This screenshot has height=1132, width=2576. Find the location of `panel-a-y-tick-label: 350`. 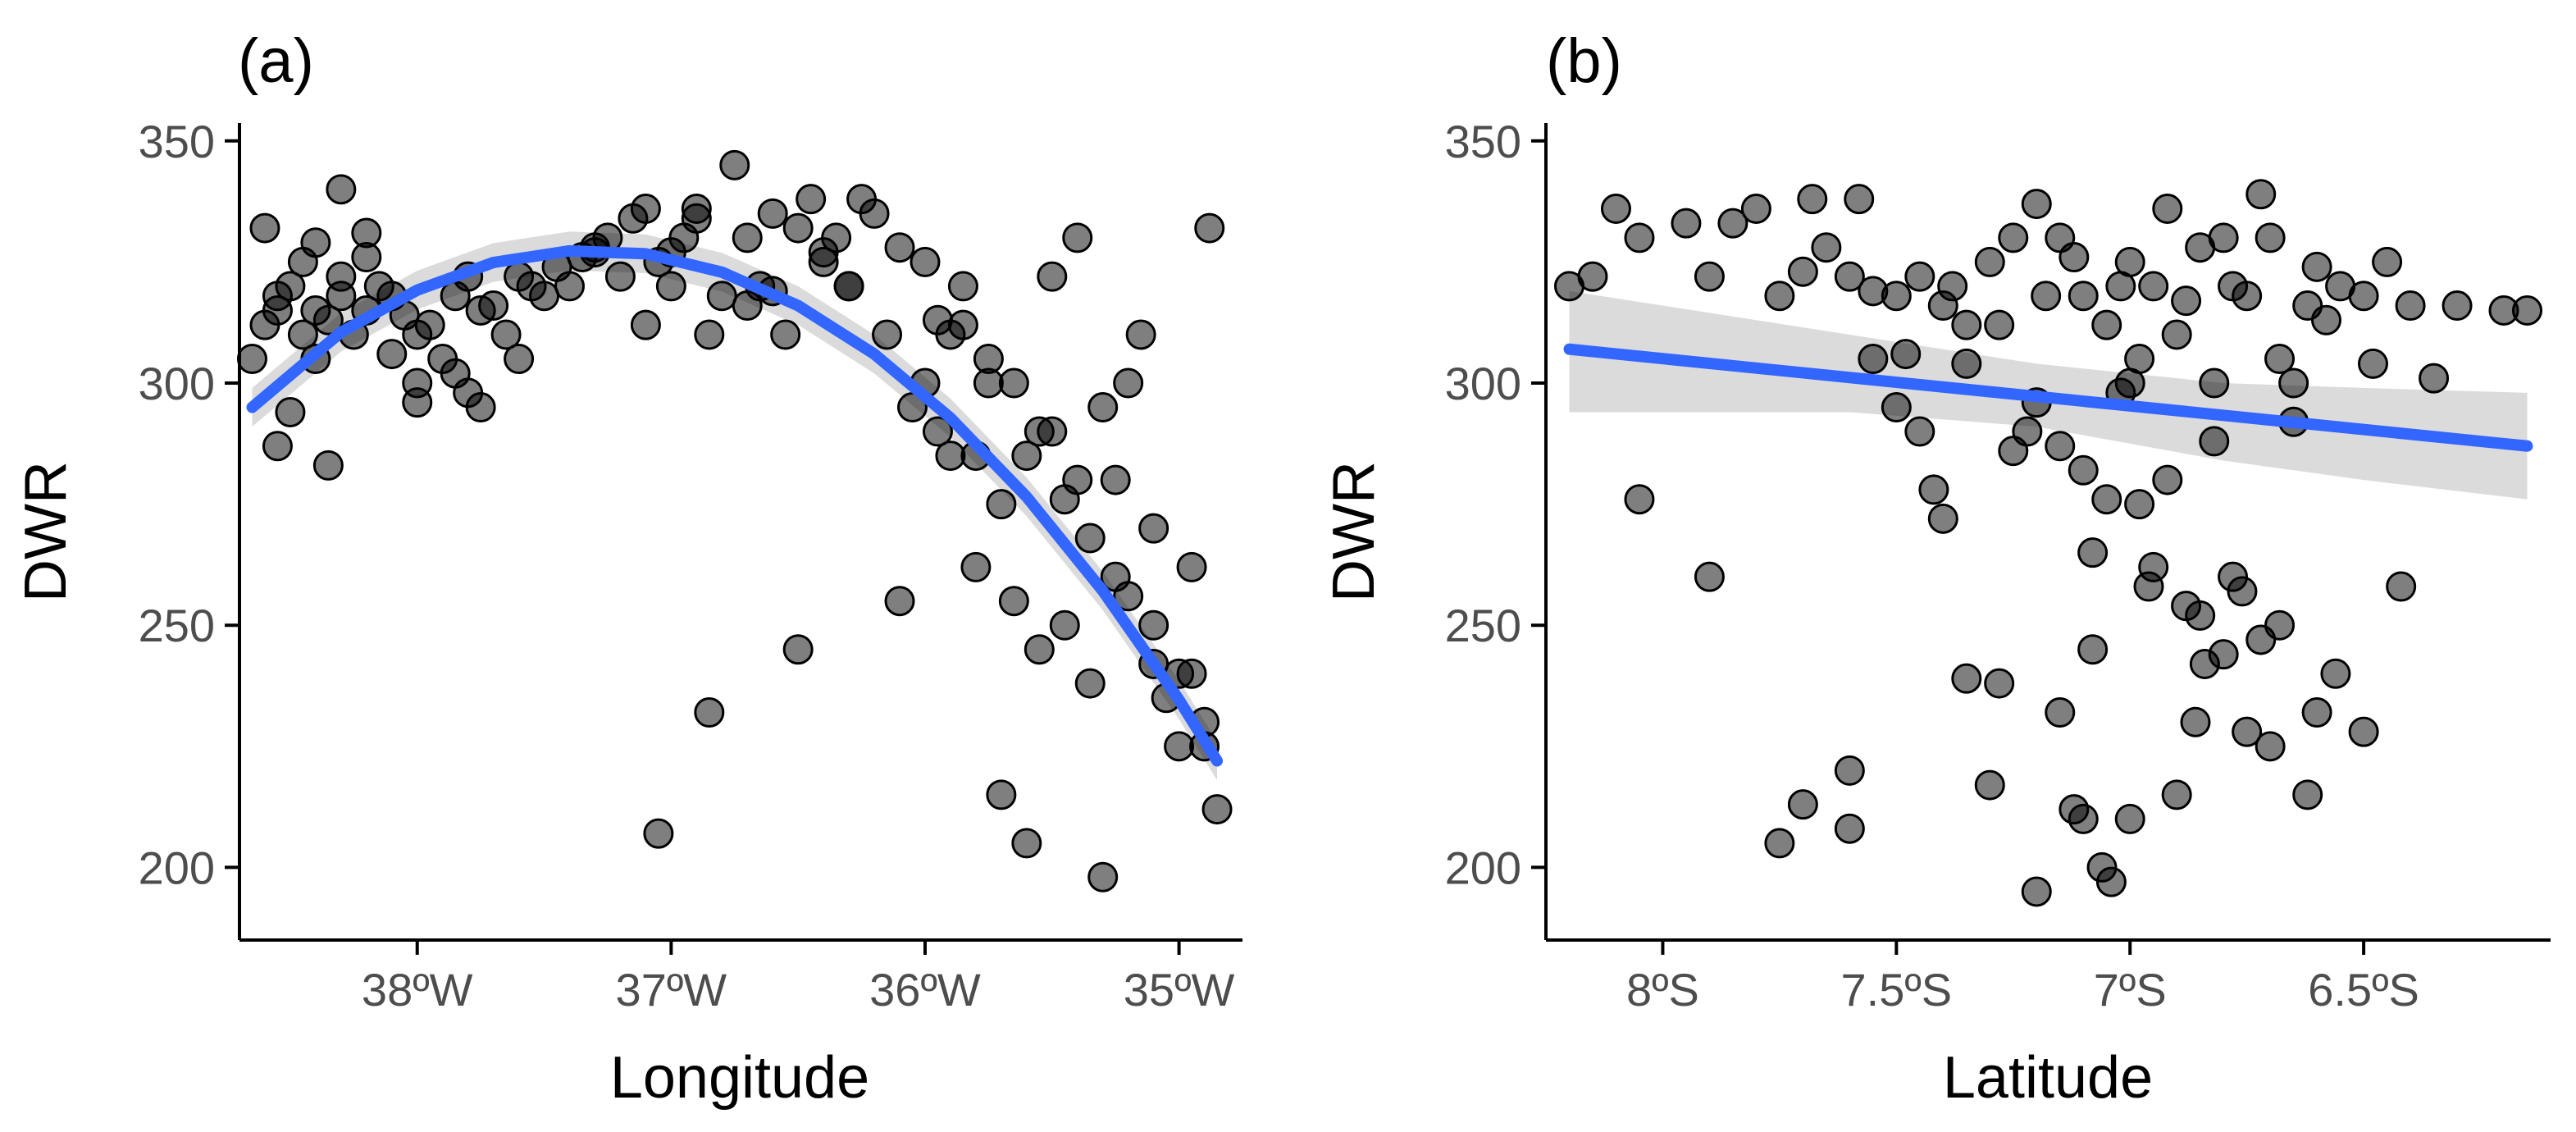

panel-a-y-tick-label: 350 is located at coordinates (177, 141).